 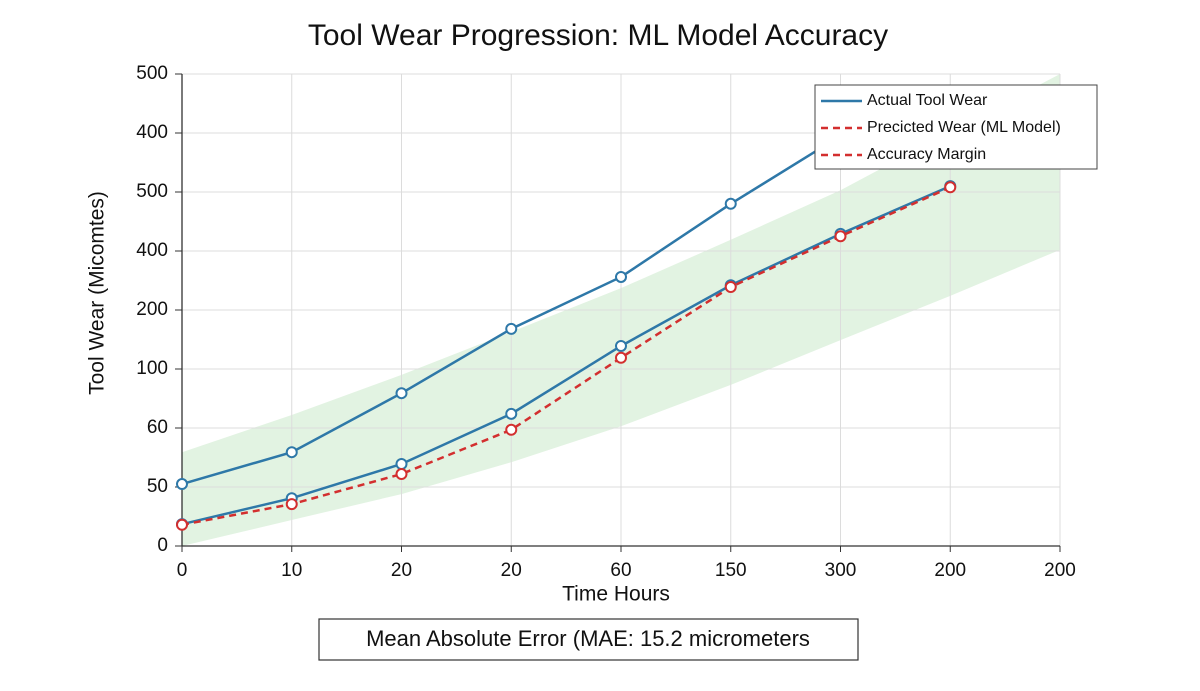 I want to click on x-tick-label: 150, so click(x=731, y=570).